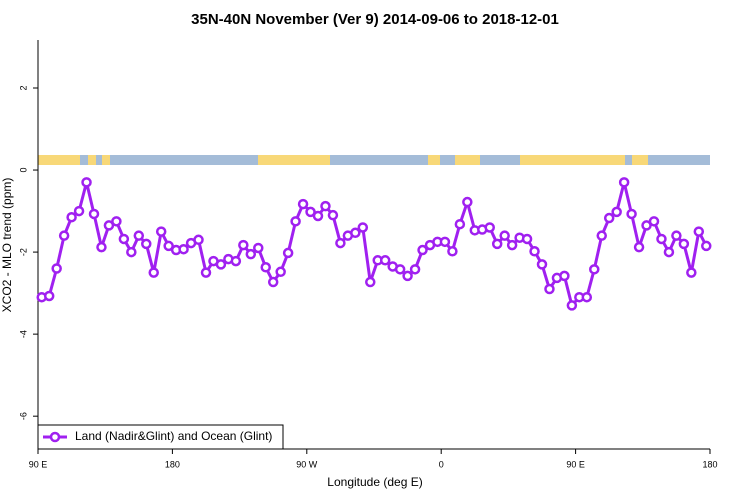 The width and height of the screenshot is (750, 500). What do you see at coordinates (23, 170) in the screenshot?
I see `y-tick-label: 0` at bounding box center [23, 170].